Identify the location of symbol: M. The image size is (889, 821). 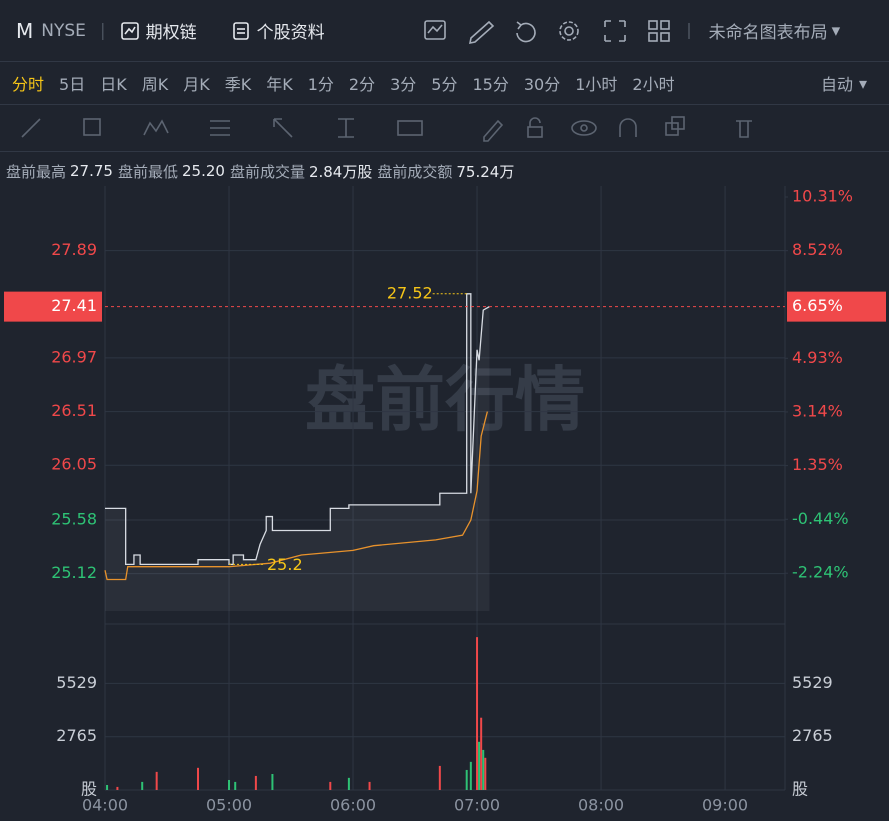
(25, 30).